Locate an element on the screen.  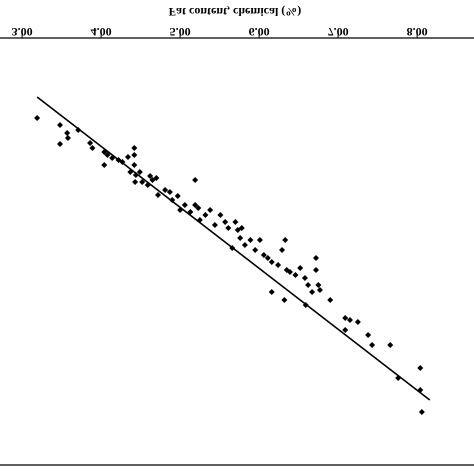
x-tick-label: 6.00 is located at coordinates (259, 32).